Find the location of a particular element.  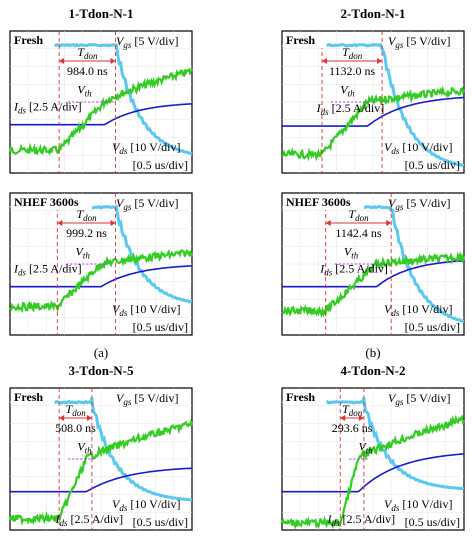

tdon-value: 999.2 ns is located at coordinates (86, 233).